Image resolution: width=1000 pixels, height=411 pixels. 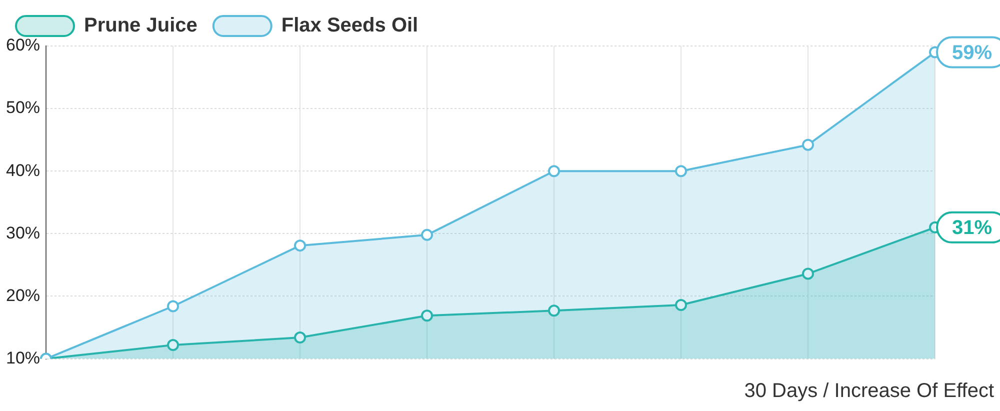 What do you see at coordinates (23, 170) in the screenshot?
I see `y-tick-label: 40%` at bounding box center [23, 170].